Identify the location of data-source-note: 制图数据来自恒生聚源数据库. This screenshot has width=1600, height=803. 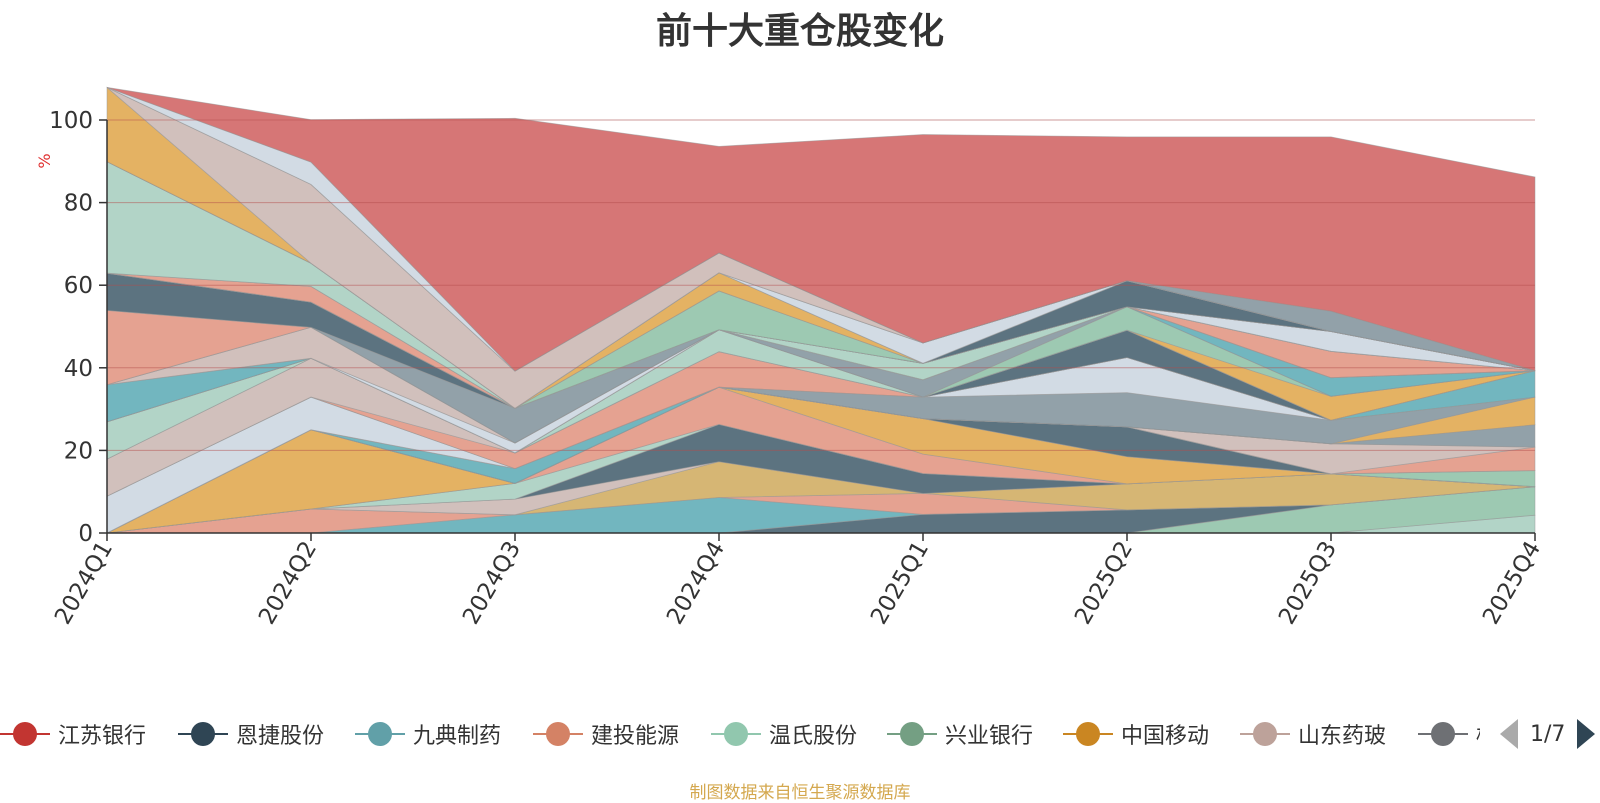
(800, 793).